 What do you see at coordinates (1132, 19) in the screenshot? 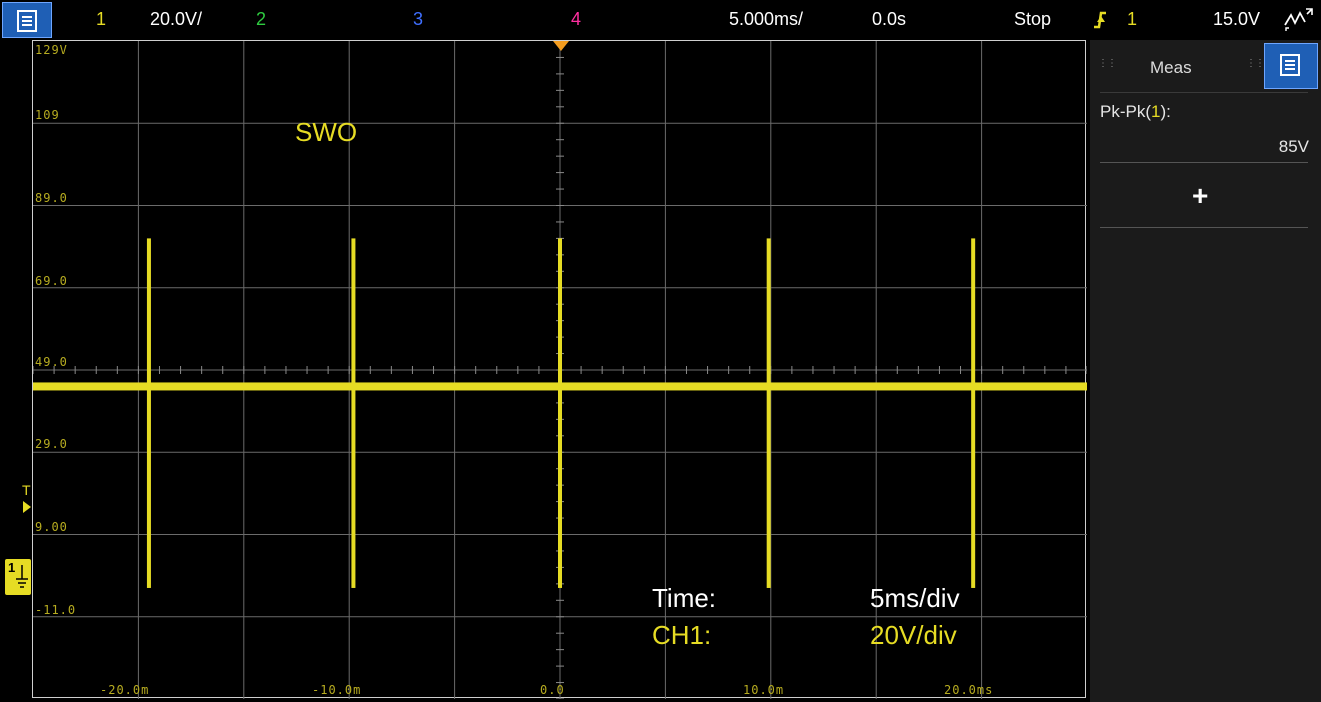
I see `trigger-source: 1` at bounding box center [1132, 19].